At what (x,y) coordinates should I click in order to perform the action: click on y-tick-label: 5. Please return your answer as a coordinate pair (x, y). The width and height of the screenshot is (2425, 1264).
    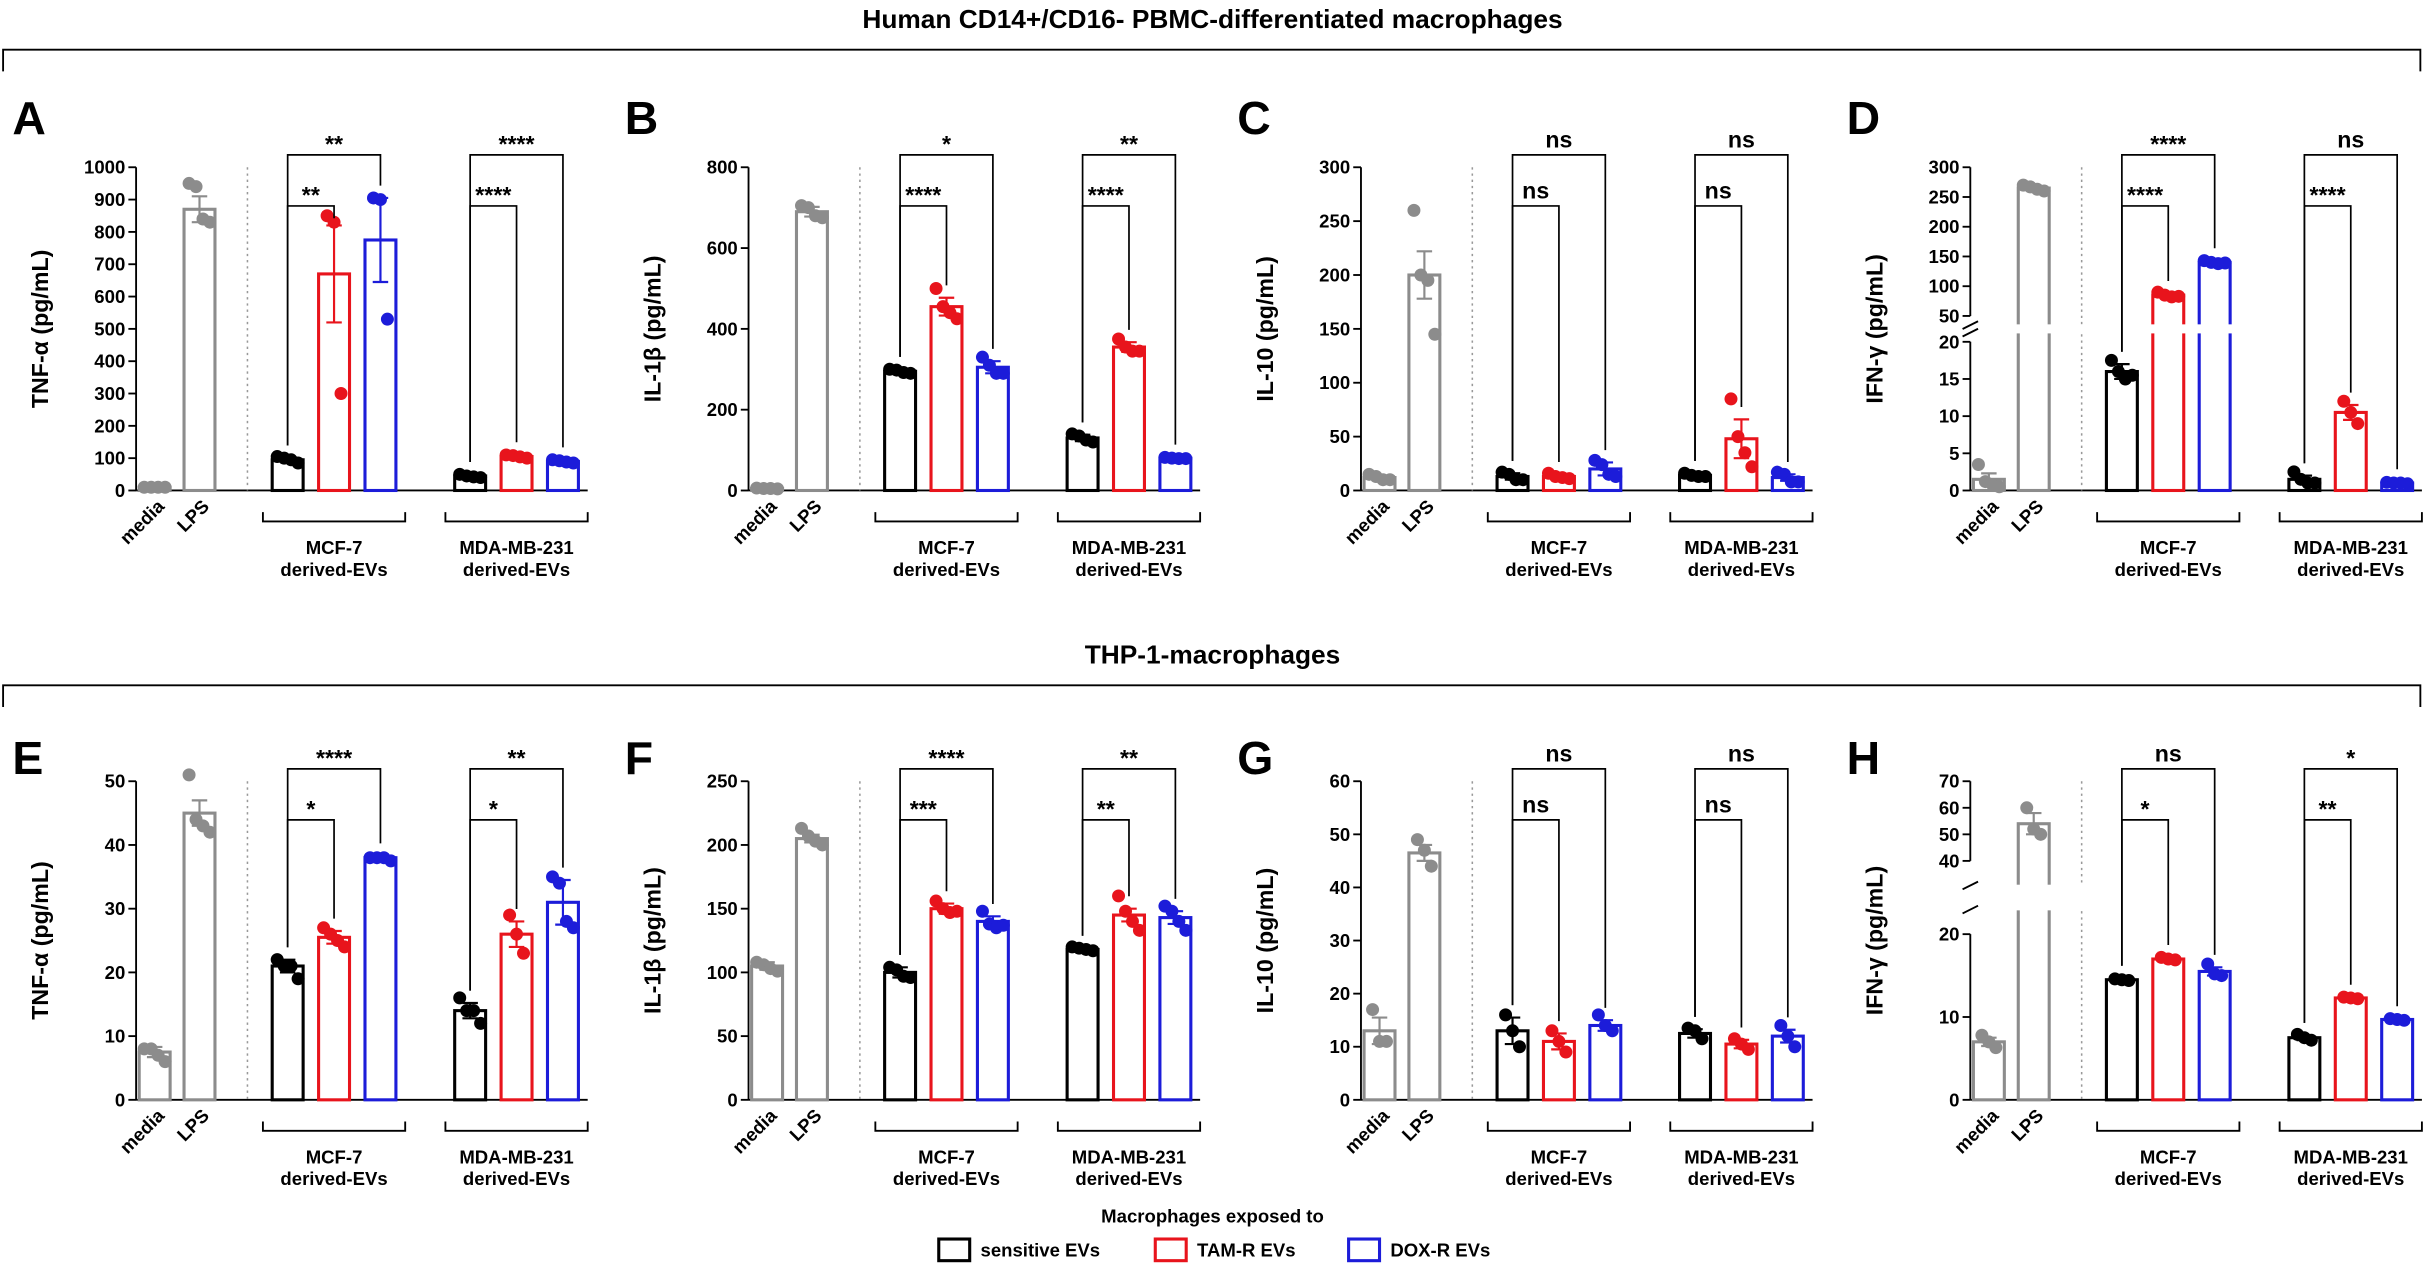
    Looking at the image, I should click on (1954, 453).